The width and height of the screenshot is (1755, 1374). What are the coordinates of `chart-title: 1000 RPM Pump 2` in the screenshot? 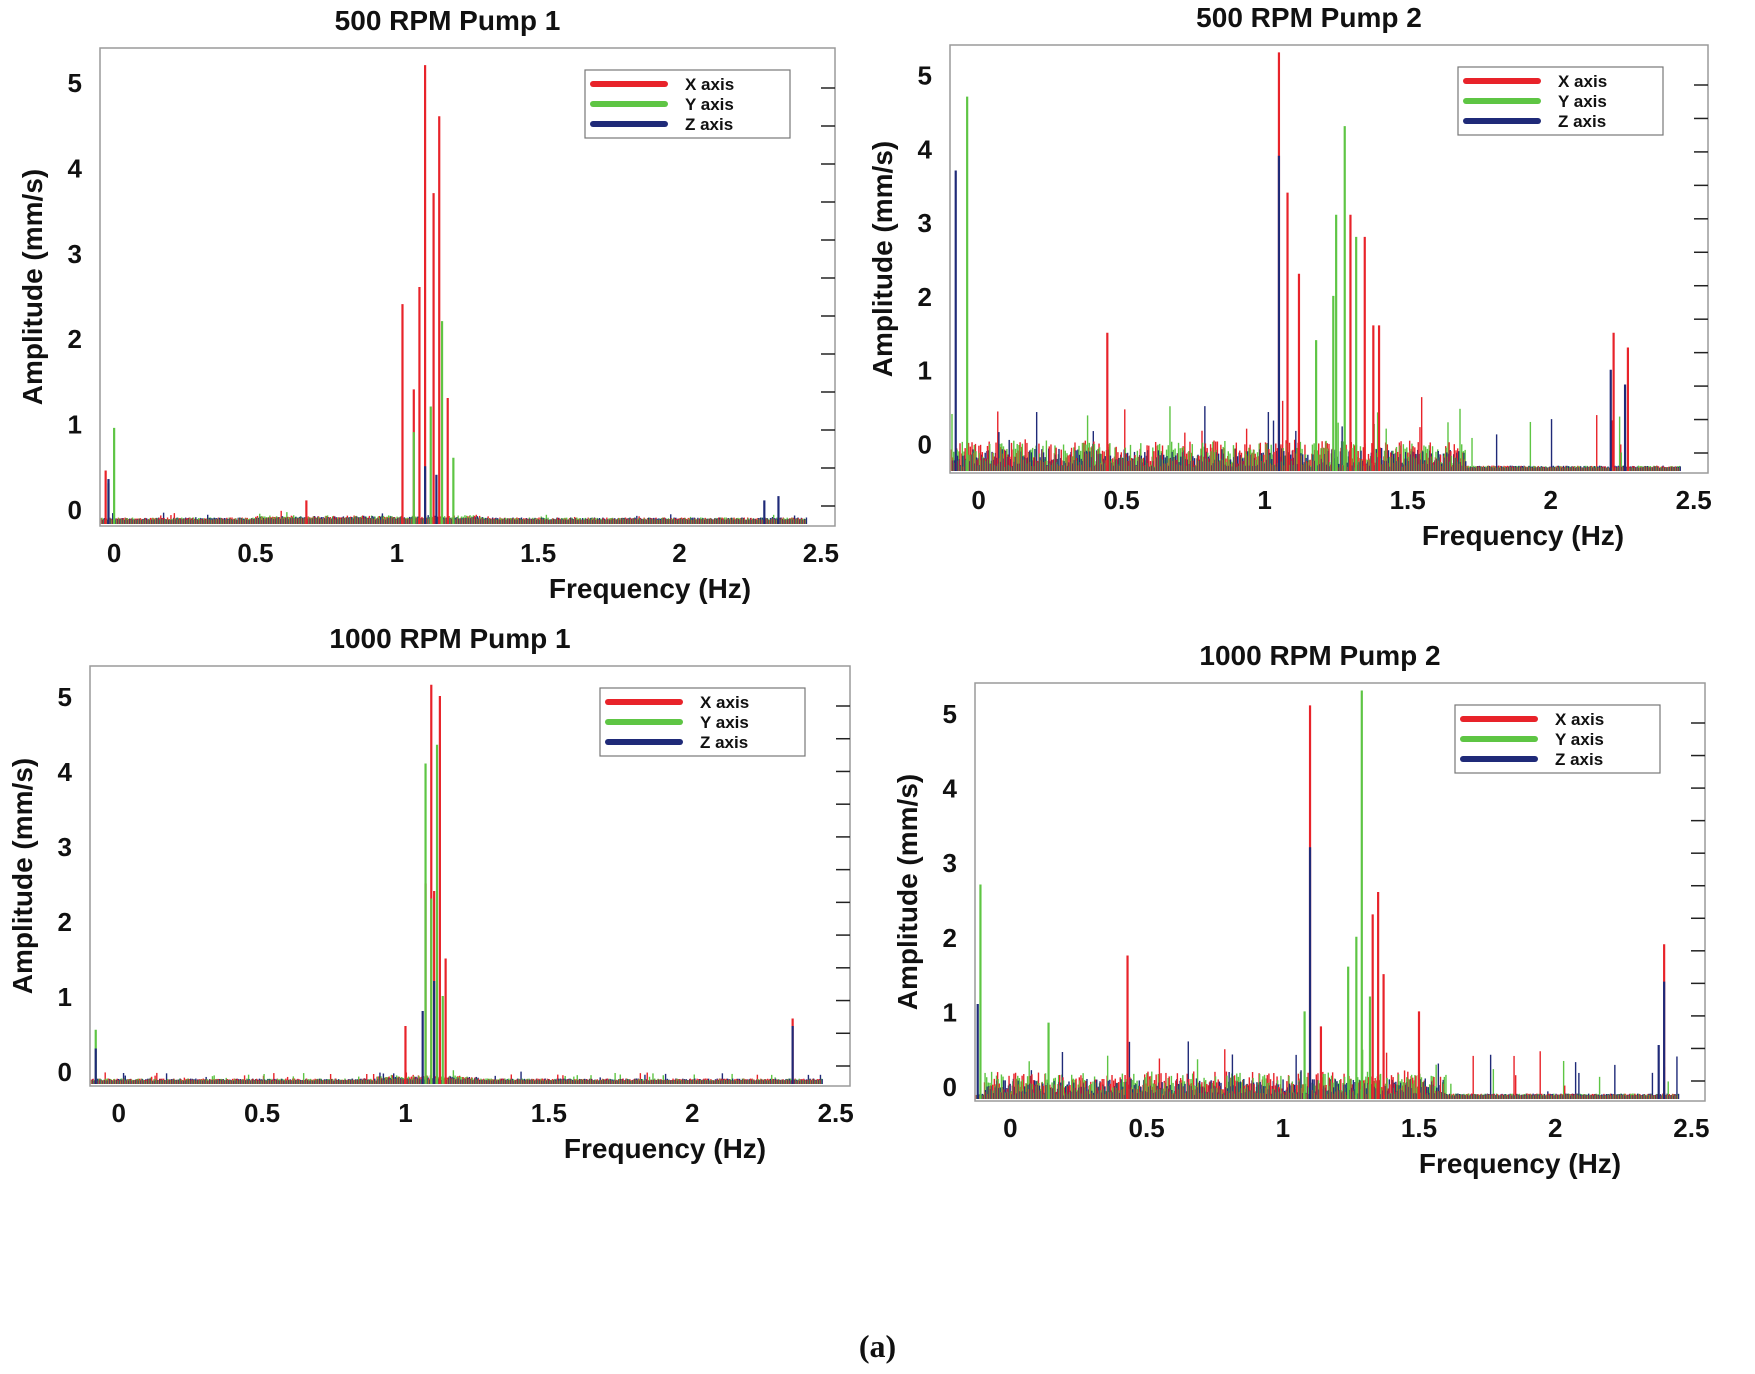 It's located at (1319, 655).